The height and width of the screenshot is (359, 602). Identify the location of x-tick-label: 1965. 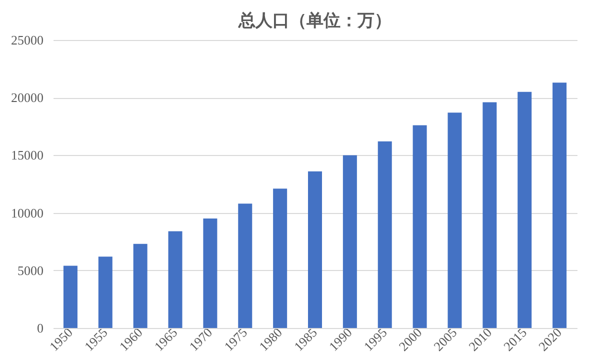
(165, 339).